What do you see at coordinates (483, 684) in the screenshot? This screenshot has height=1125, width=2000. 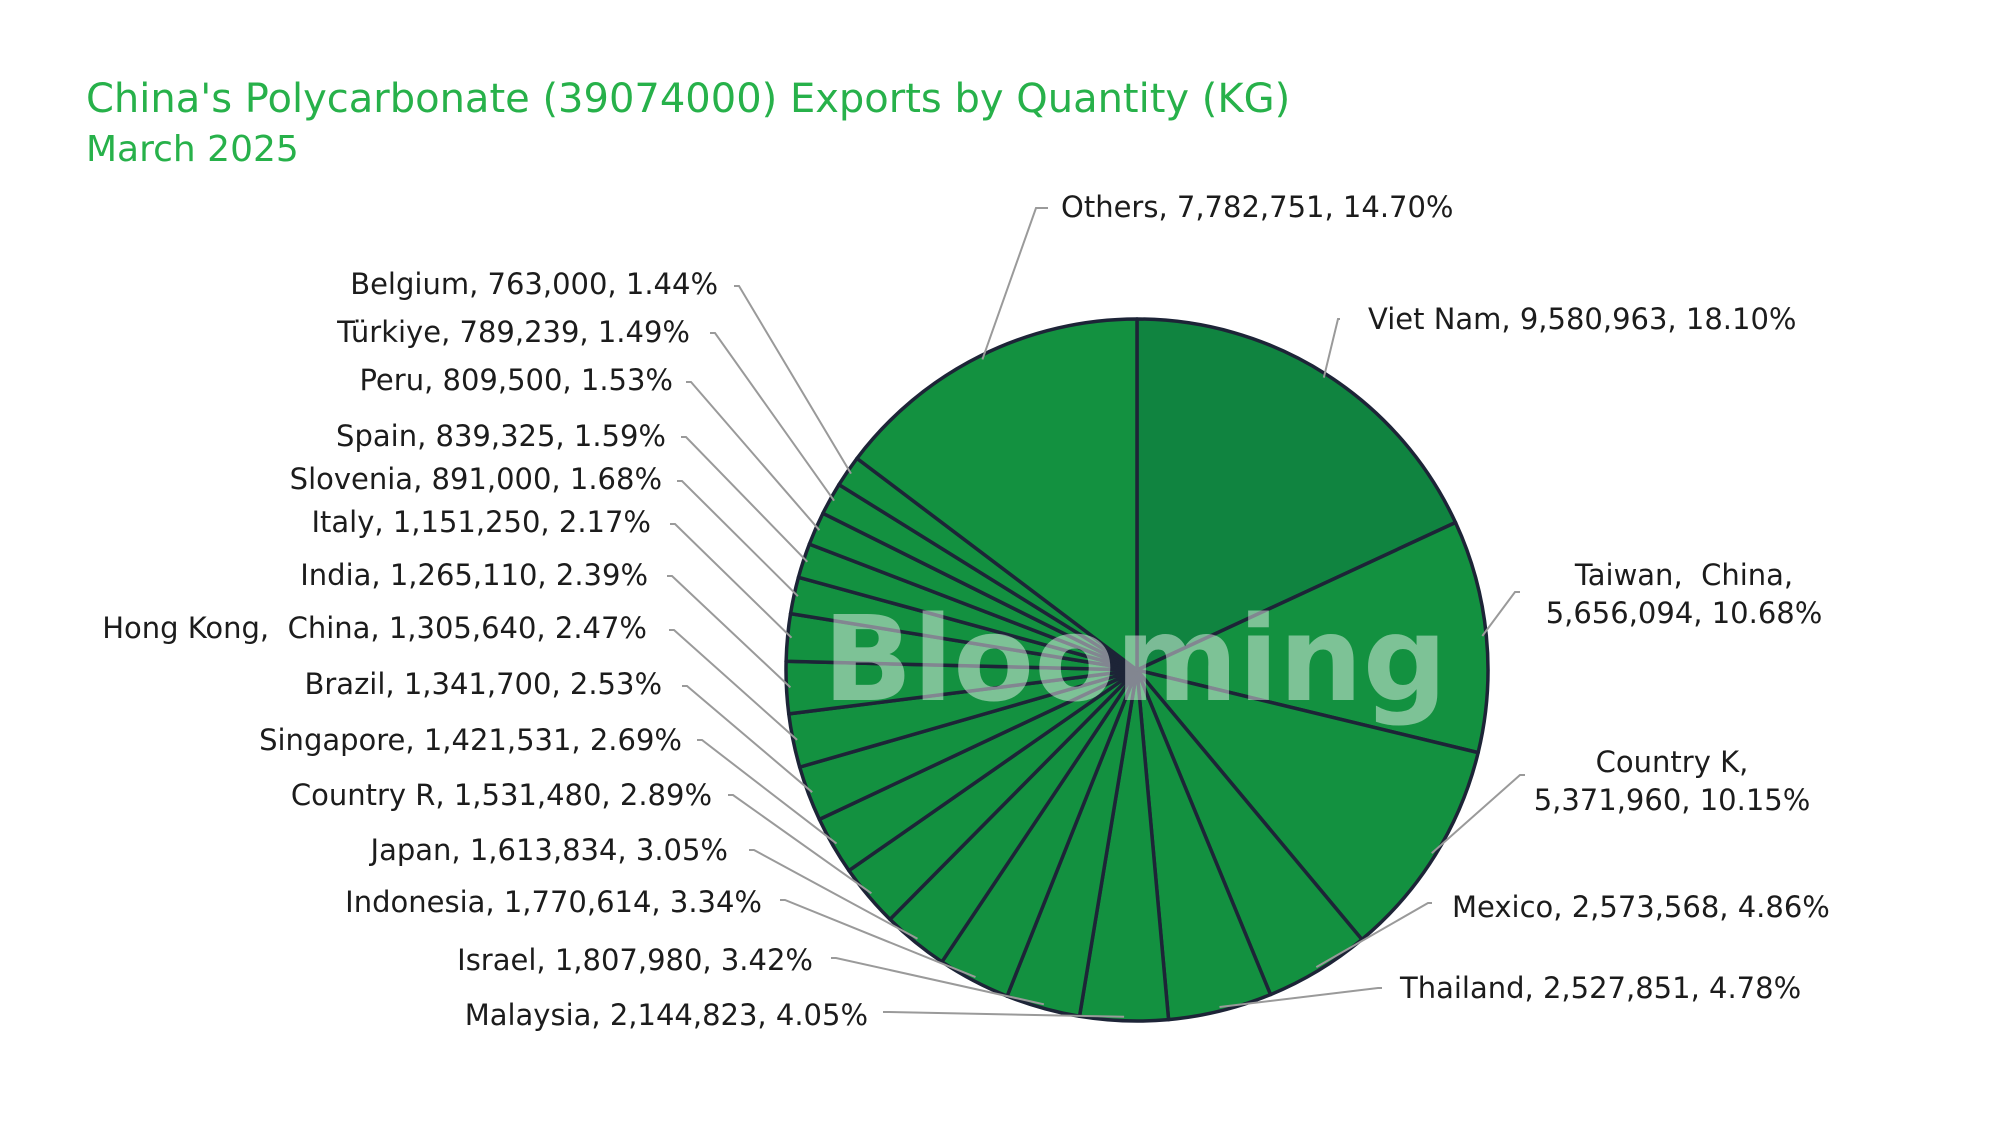 I see `slice-label-brazil: Brazil, 1,341,700, 2.53%` at bounding box center [483, 684].